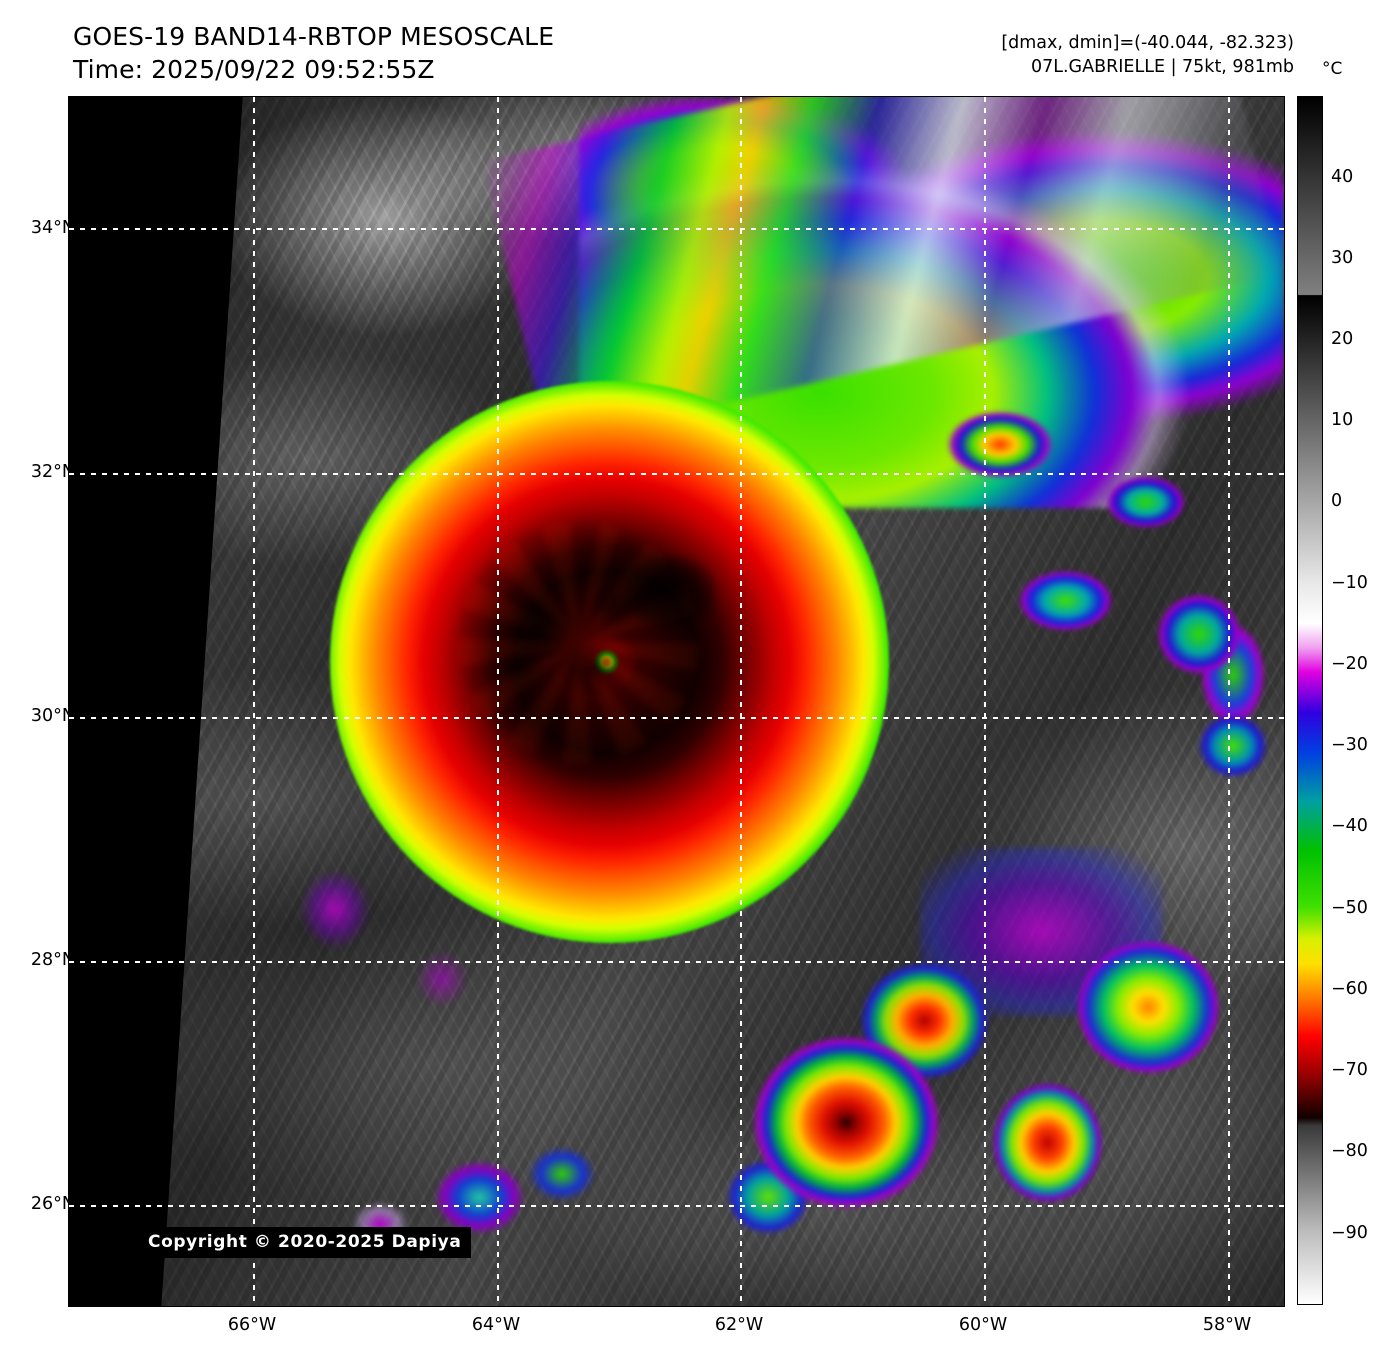 The image size is (1390, 1359). What do you see at coordinates (52, 960) in the screenshot?
I see `lat-tick-label-28: 28°N` at bounding box center [52, 960].